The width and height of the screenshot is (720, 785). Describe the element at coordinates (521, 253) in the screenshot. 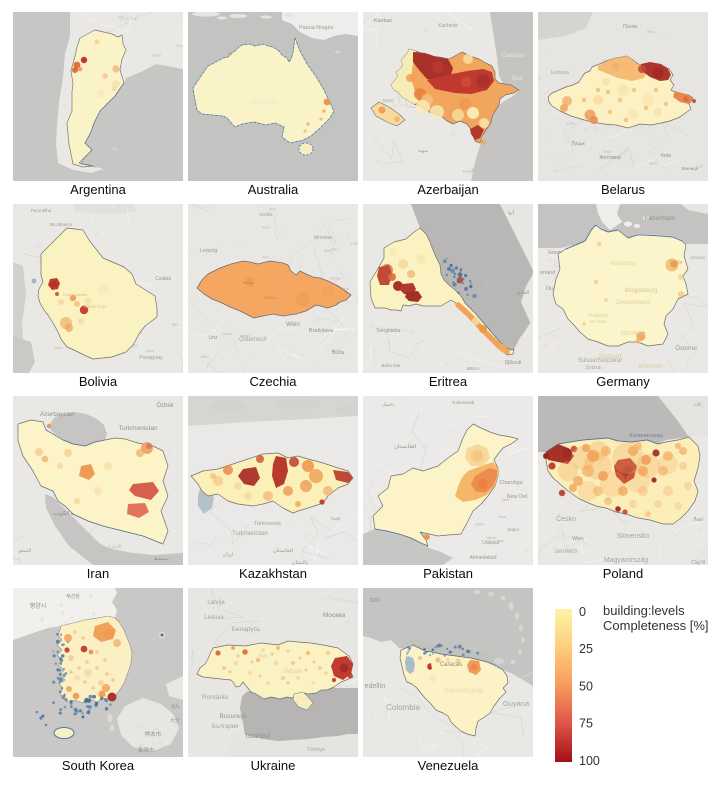

I see `svg-text: صنع` at that location.